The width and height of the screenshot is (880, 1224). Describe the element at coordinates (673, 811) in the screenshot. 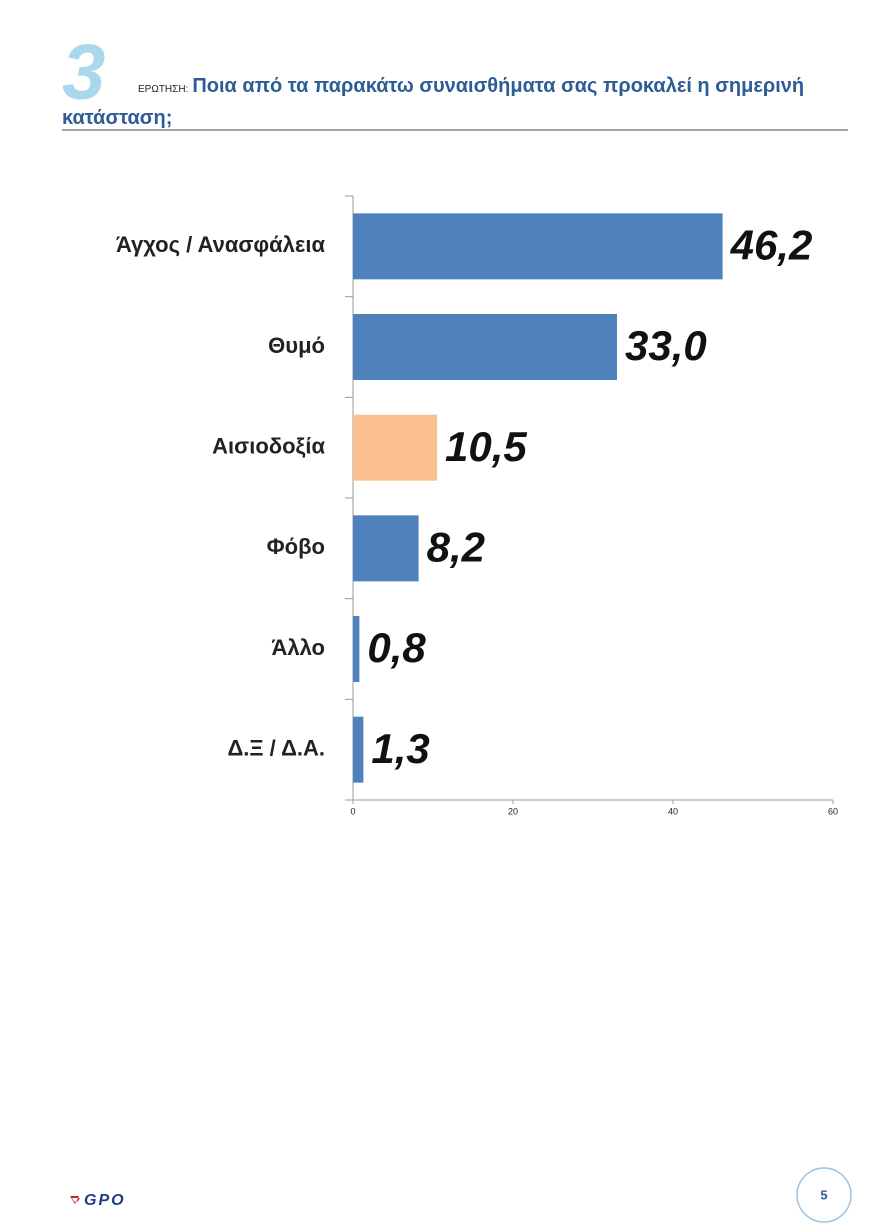

I see `x-tick-label: 40` at that location.